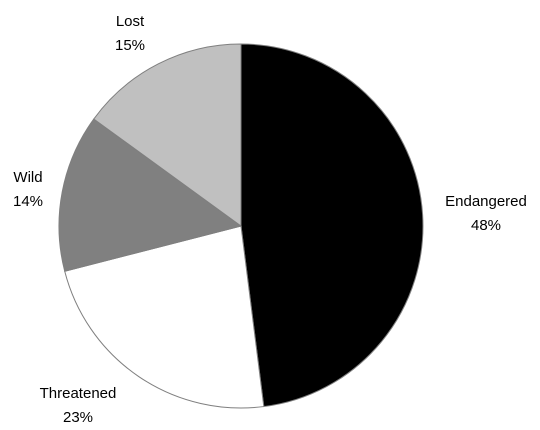 This screenshot has height=430, width=540. I want to click on slice-label-lost-percent: 15%, so click(130, 45).